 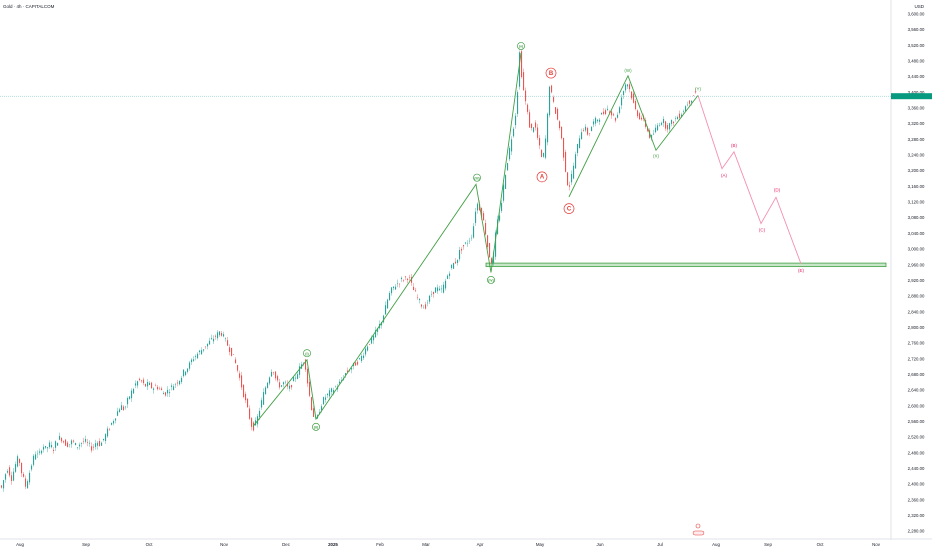 I want to click on price-tick-label: 2,400.00, so click(x=916, y=484).